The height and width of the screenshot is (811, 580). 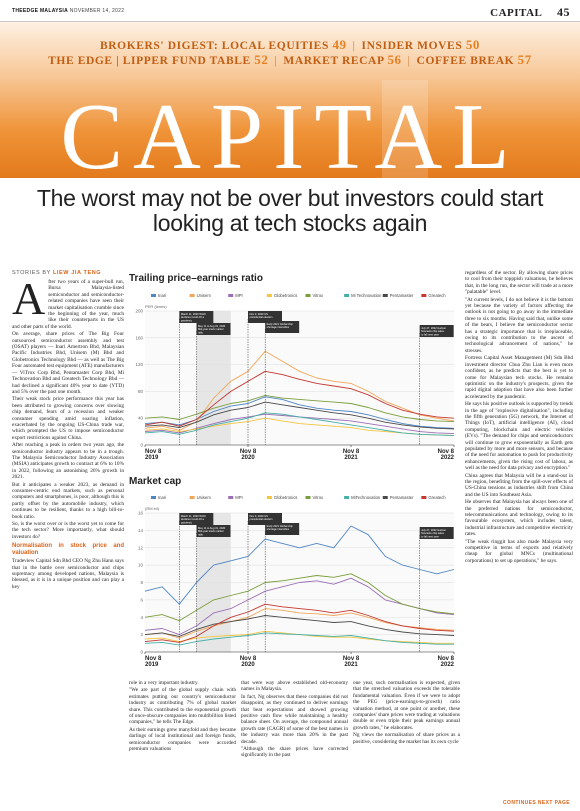 I want to click on y-tick-label: 8, so click(x=141, y=582).